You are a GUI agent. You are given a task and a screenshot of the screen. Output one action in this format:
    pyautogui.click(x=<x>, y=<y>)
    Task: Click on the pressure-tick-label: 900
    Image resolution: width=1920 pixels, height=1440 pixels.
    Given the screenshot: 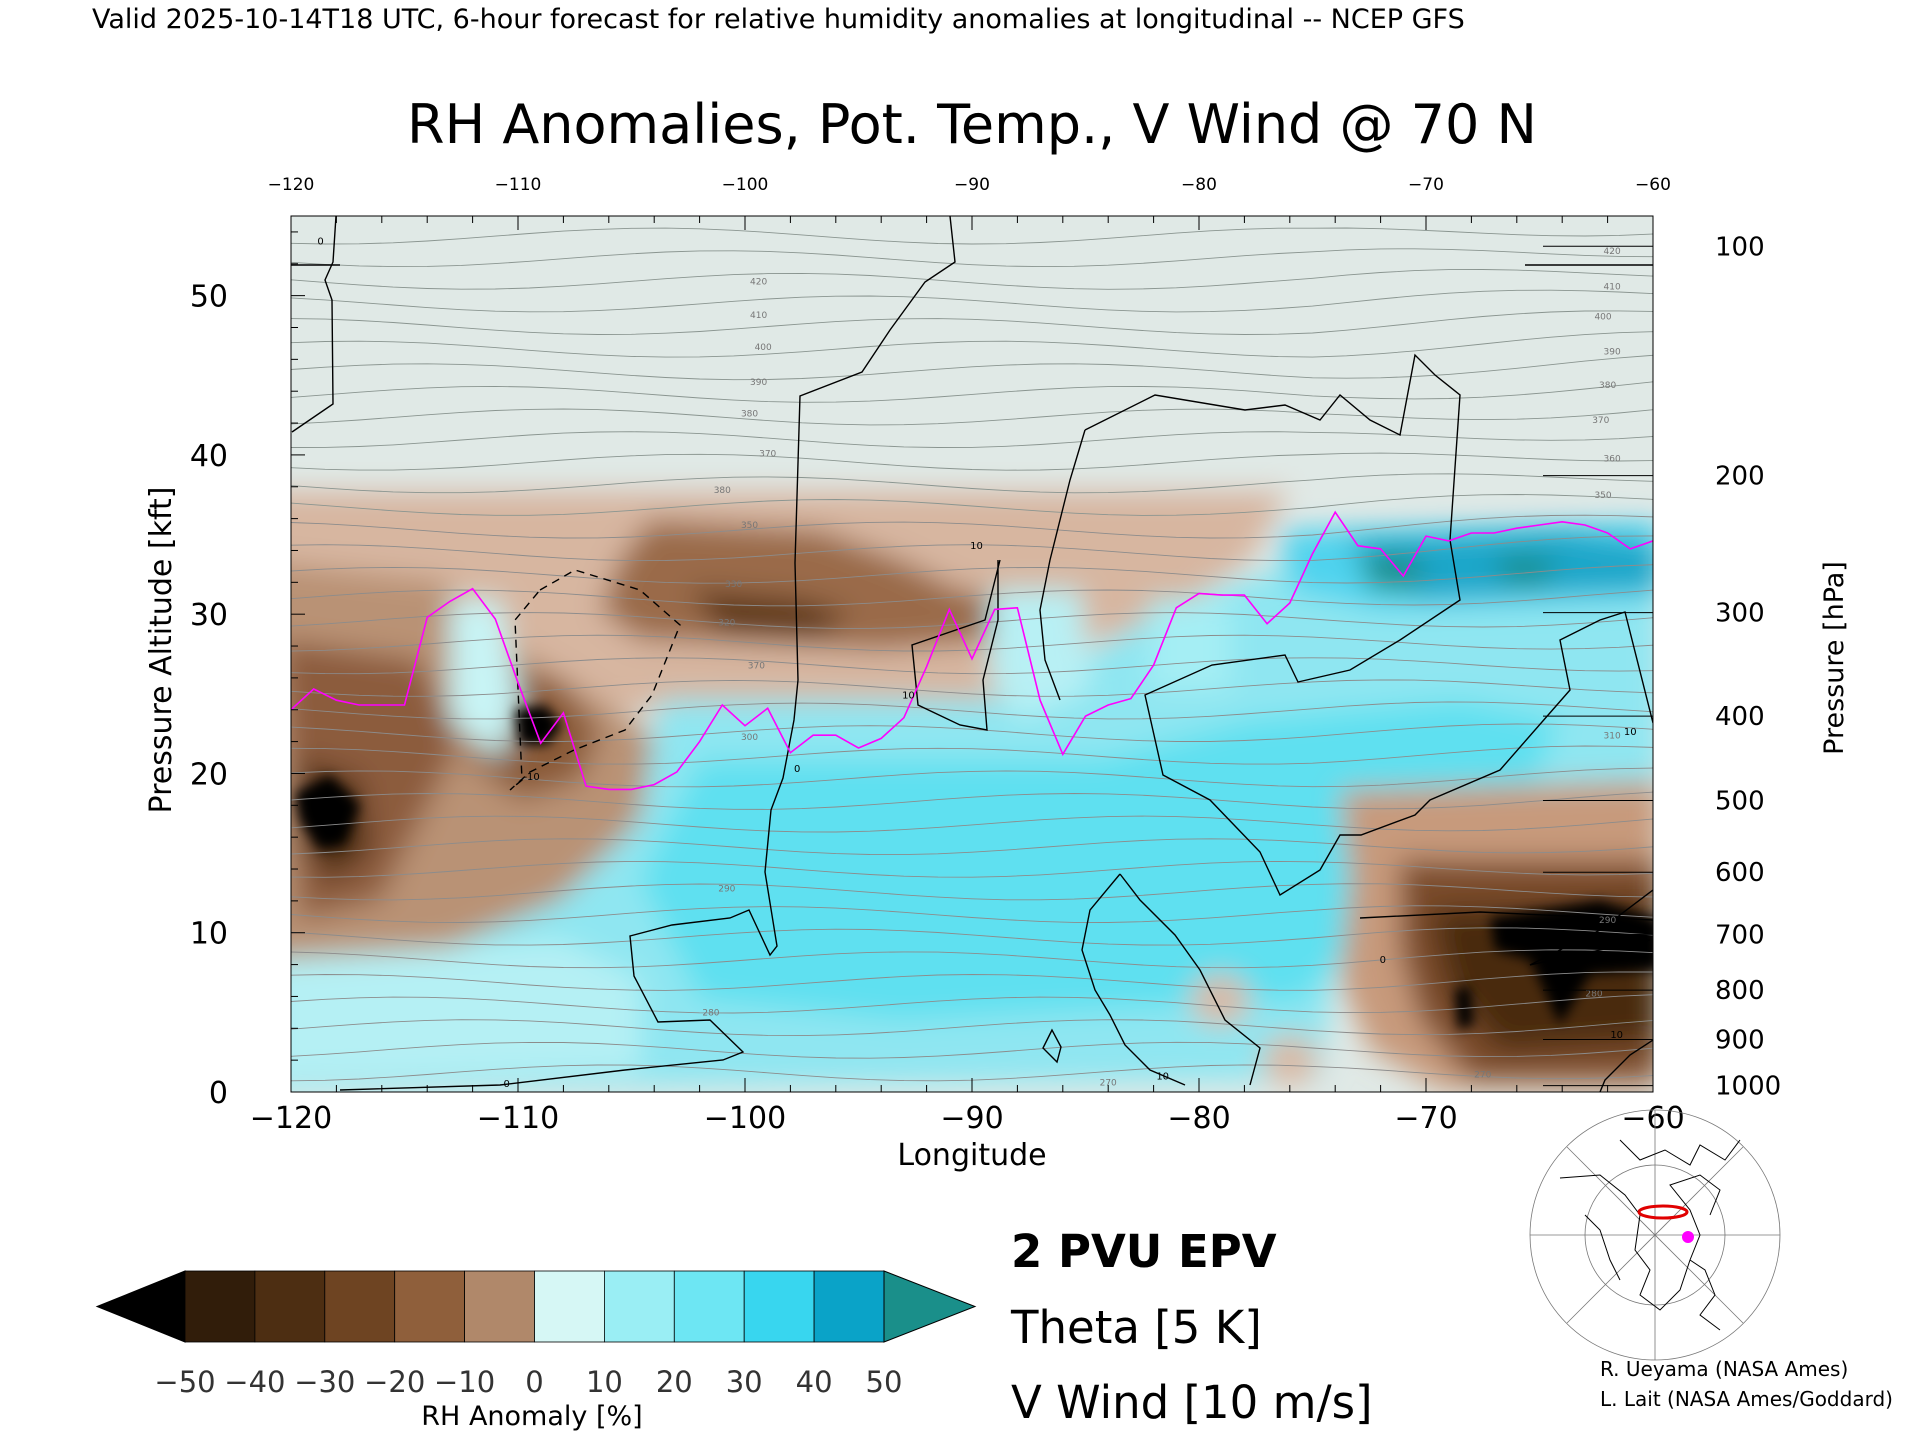 What is the action you would take?
    pyautogui.click(x=1740, y=1040)
    